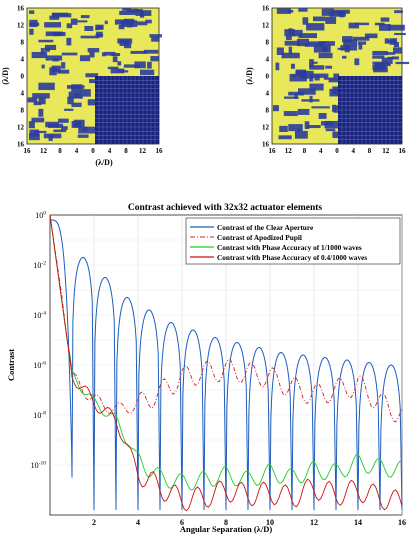 The height and width of the screenshot is (548, 415). Describe the element at coordinates (226, 522) in the screenshot. I see `x-tick-label: 8` at that location.